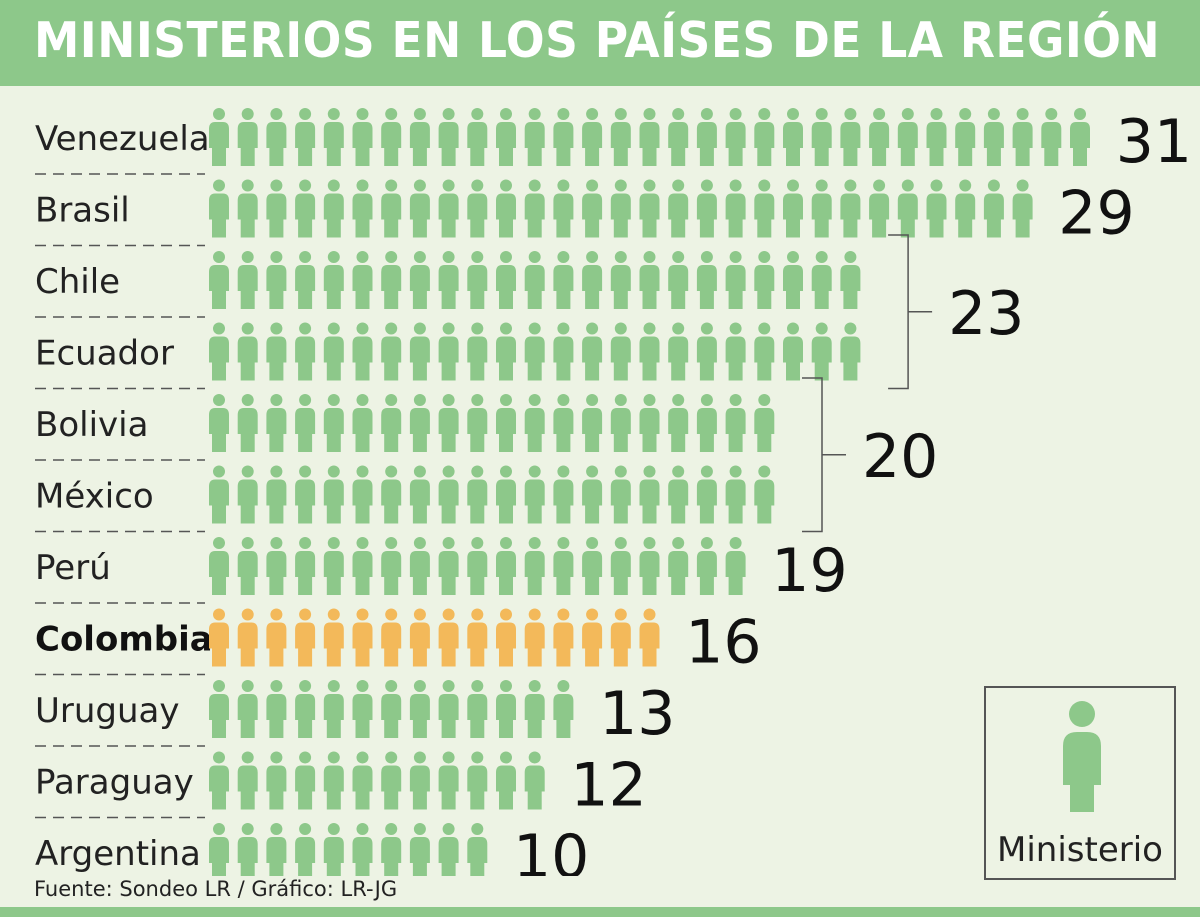  I want to click on value-label: 29, so click(1096, 214).